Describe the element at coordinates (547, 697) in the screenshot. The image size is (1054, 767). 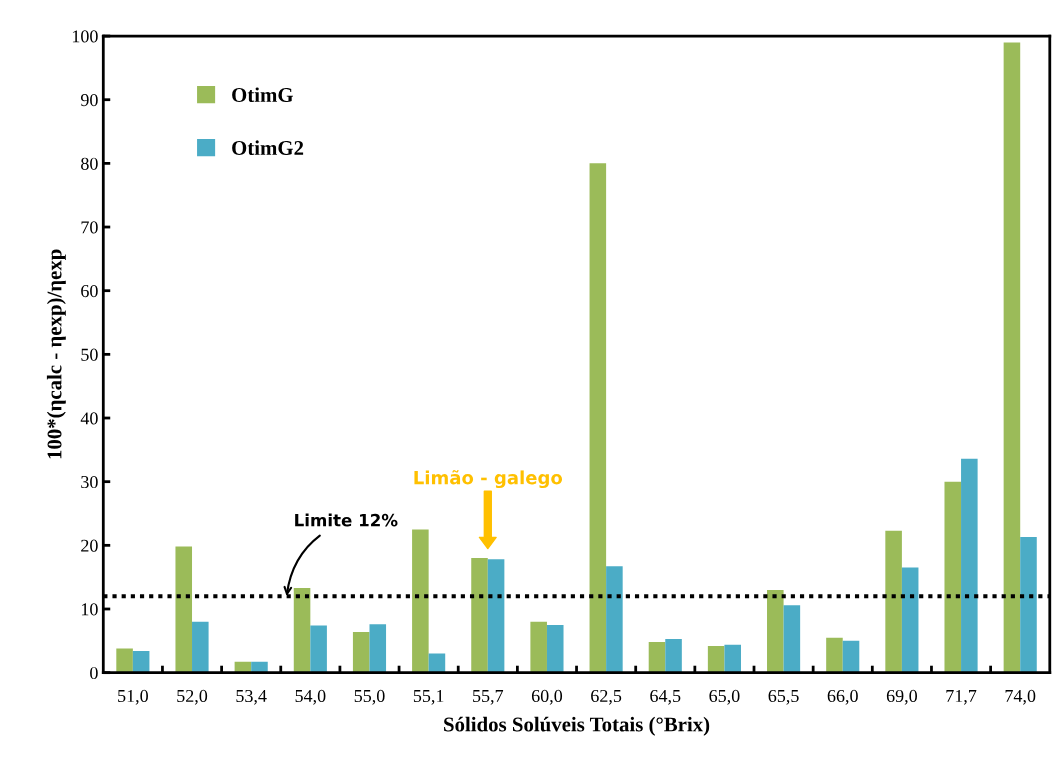
I see `x-tick-label: 60,0` at that location.